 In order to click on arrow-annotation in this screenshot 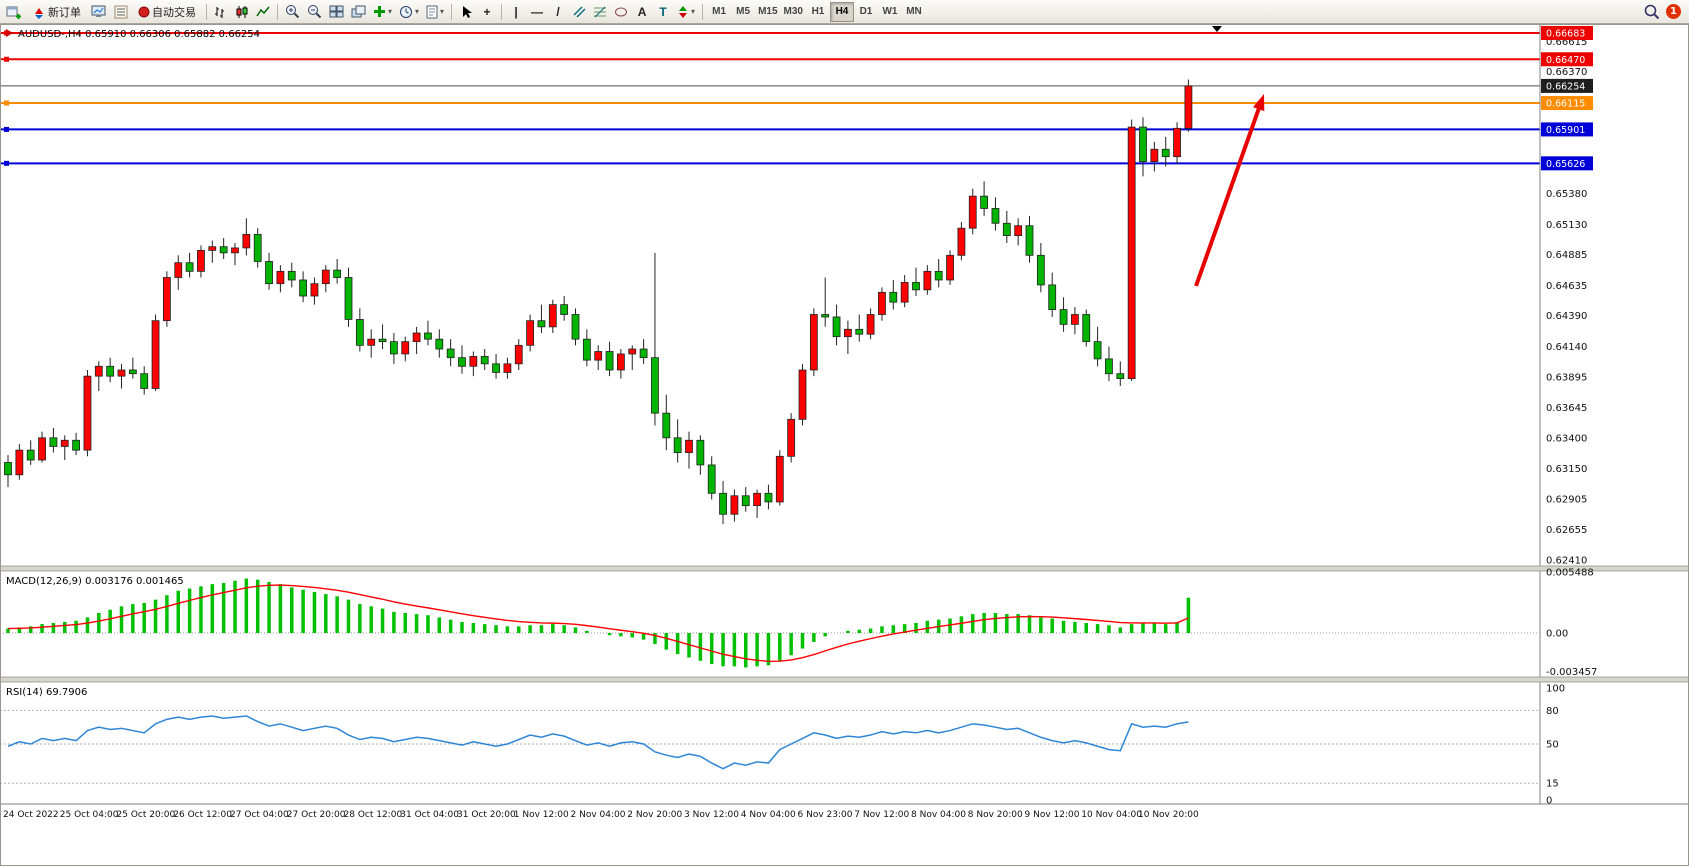, I will do `click(1229, 190)`.